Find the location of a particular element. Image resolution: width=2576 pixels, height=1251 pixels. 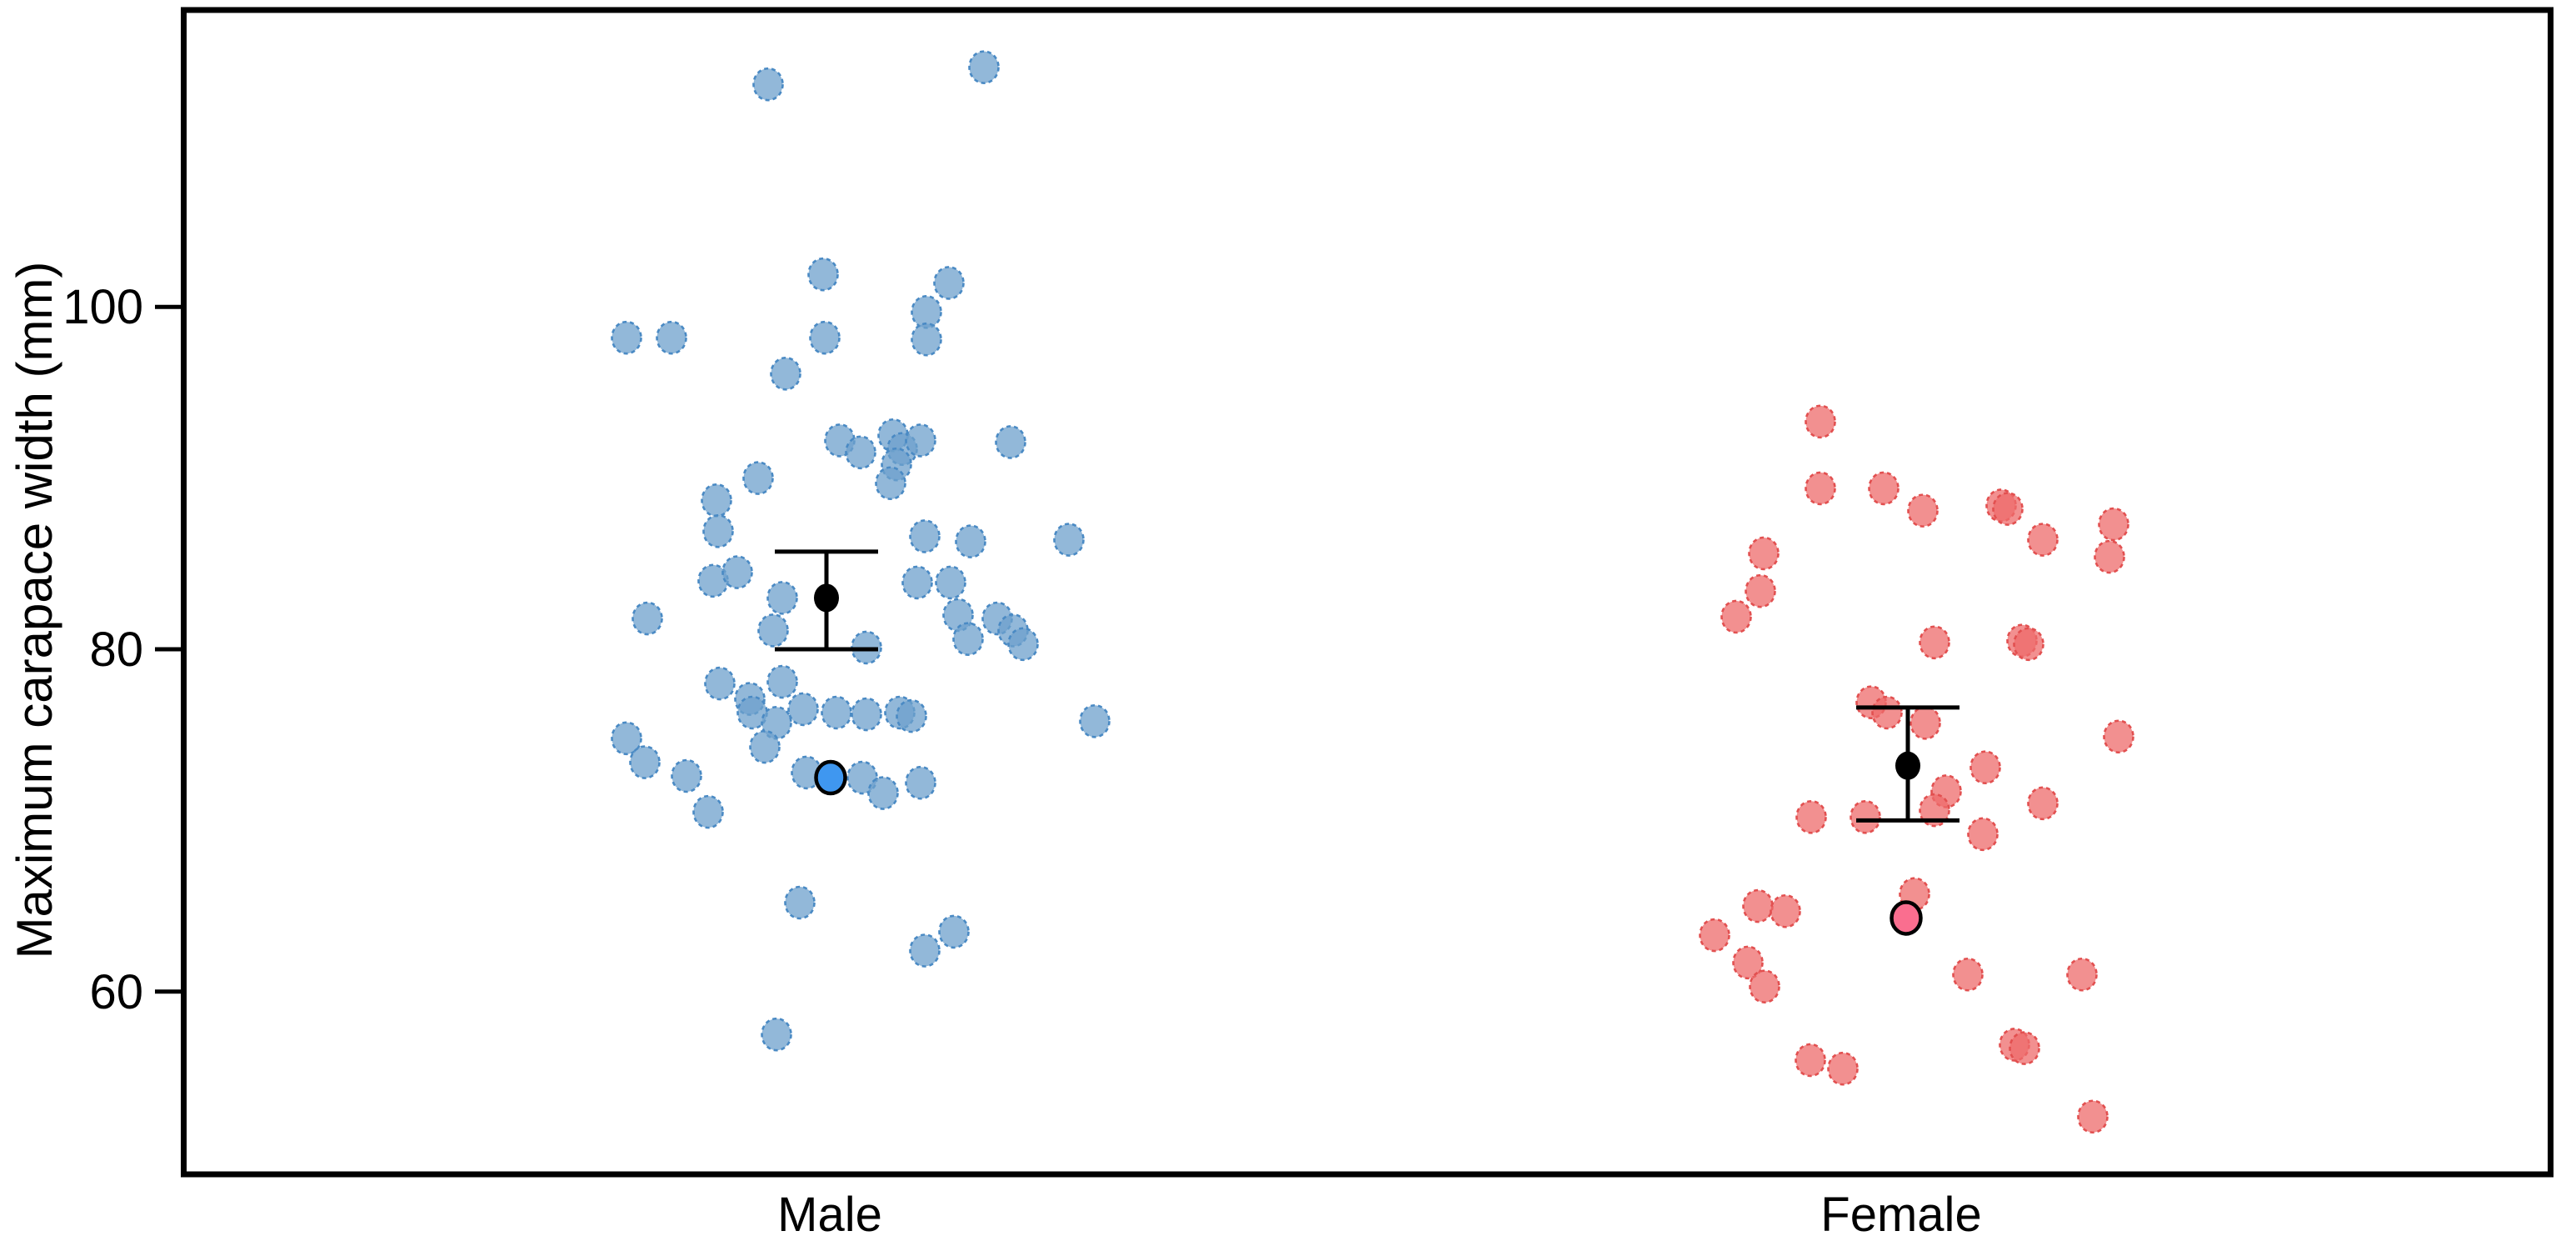

mean-errorbar-layer is located at coordinates (1367, 686).